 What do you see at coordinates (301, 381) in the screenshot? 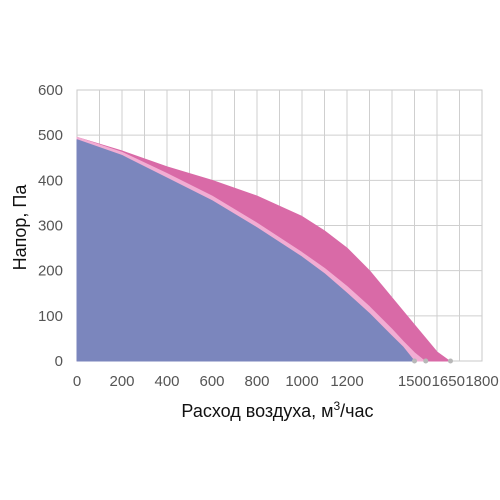
I see `x-tick-label: 1000` at bounding box center [301, 381].